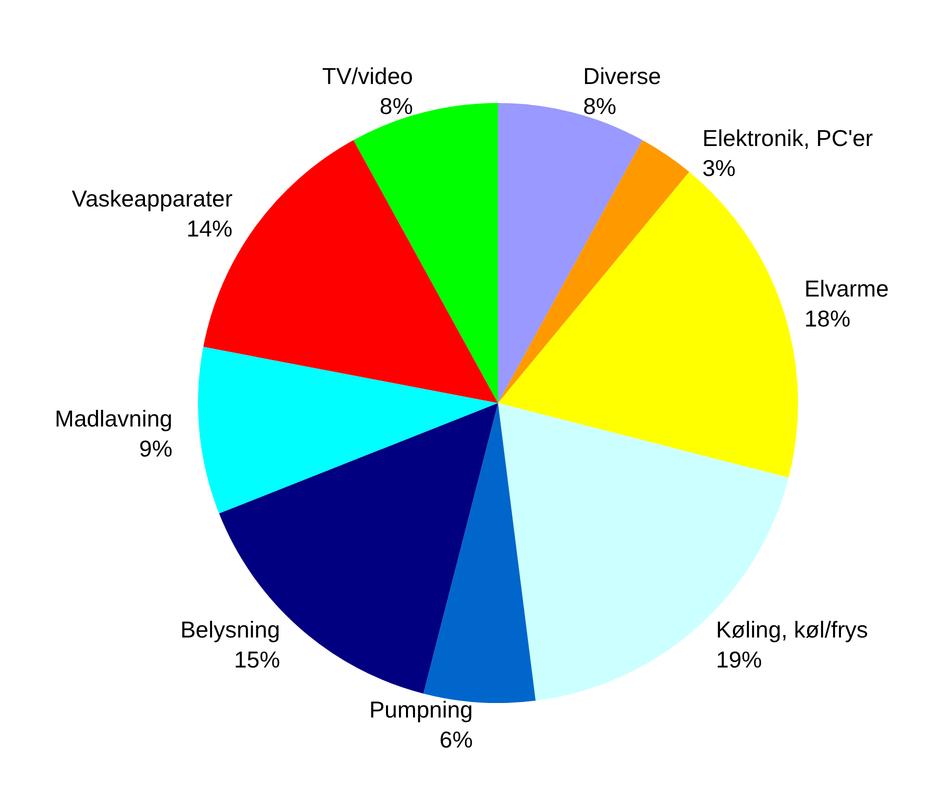  I want to click on slice-label: Elvarme, so click(846, 288).